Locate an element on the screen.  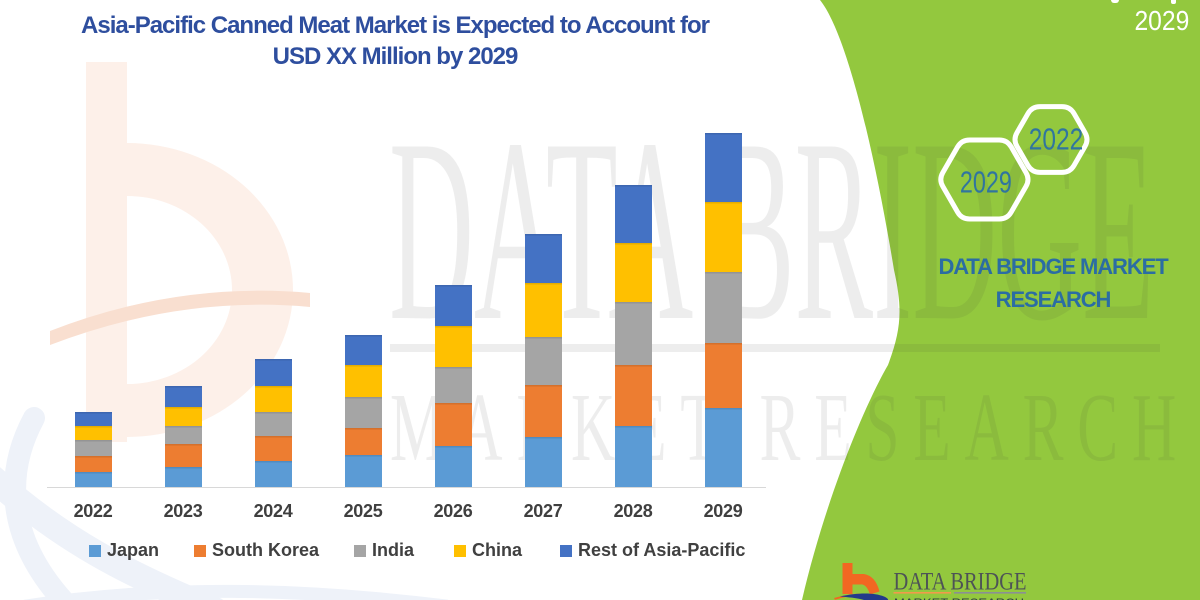
svg-text: DATA BRIDGE is located at coordinates (960, 582).